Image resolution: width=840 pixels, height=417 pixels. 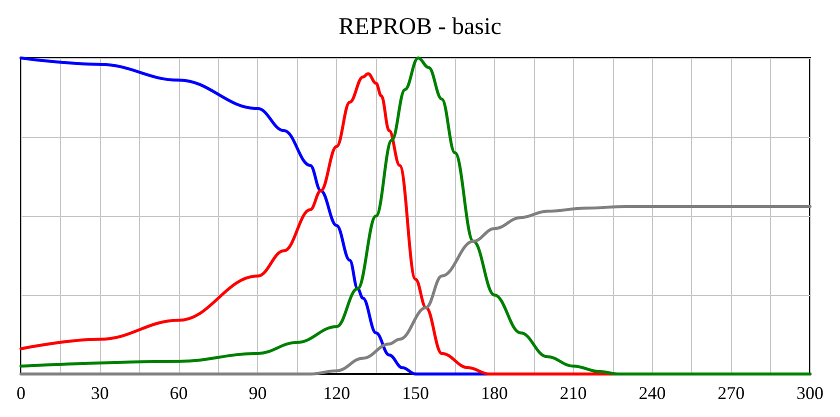 What do you see at coordinates (415, 393) in the screenshot?
I see `x-tick-label: 150` at bounding box center [415, 393].